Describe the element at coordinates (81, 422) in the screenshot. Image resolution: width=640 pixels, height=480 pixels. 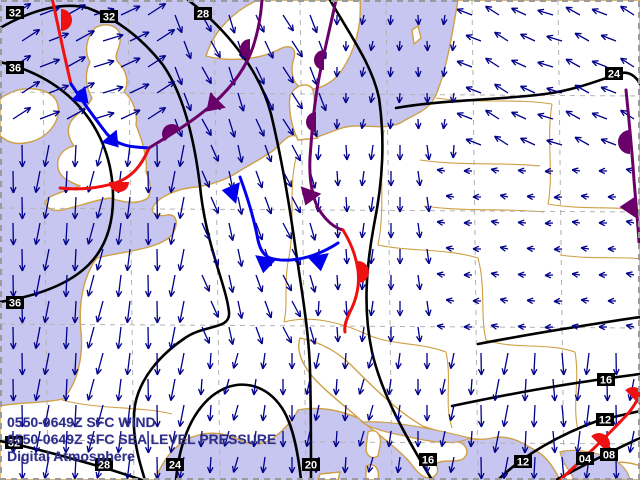
I see `caption-valid-time-wind: 0550-0649Z SFC WIND` at that location.